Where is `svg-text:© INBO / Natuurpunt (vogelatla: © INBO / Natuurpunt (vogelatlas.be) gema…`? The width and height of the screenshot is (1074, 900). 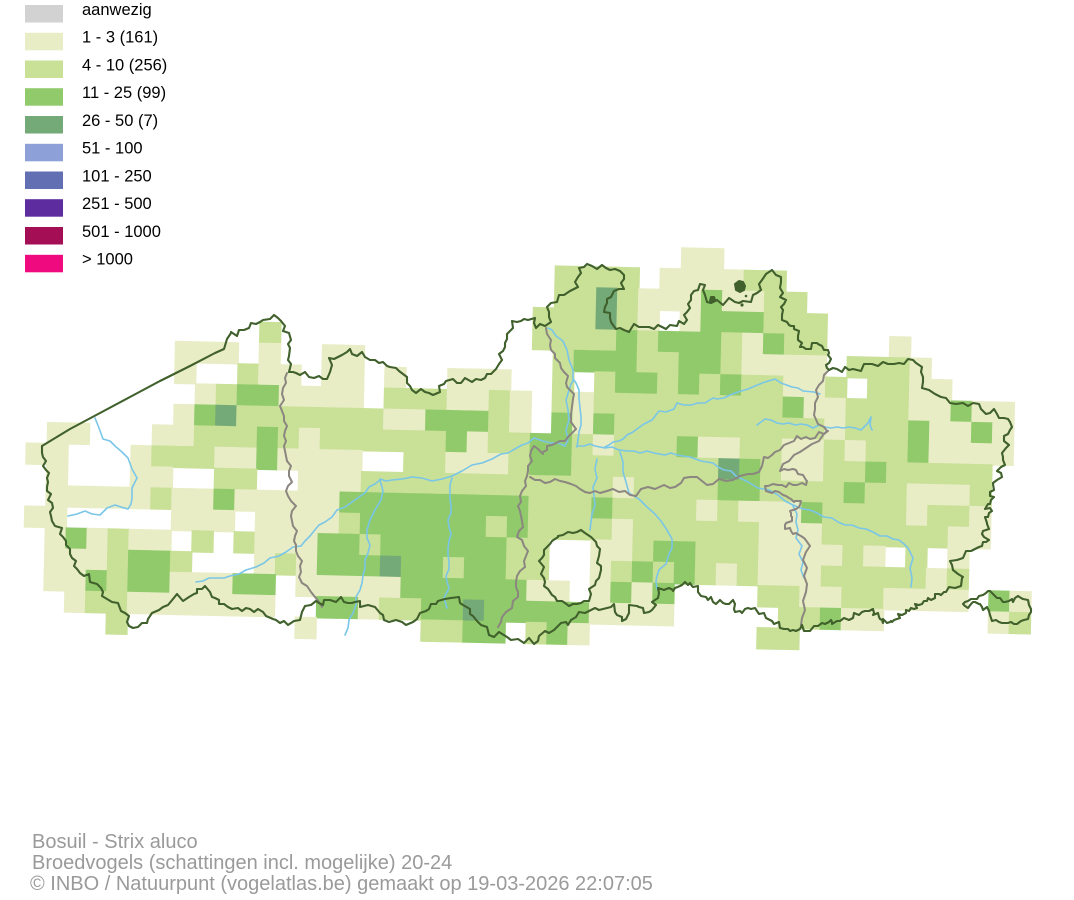 svg-text:© INBO / Natuurpunt (vogelatla: © INBO / Natuurpunt (vogelatlas.be) gema… is located at coordinates (341, 884).